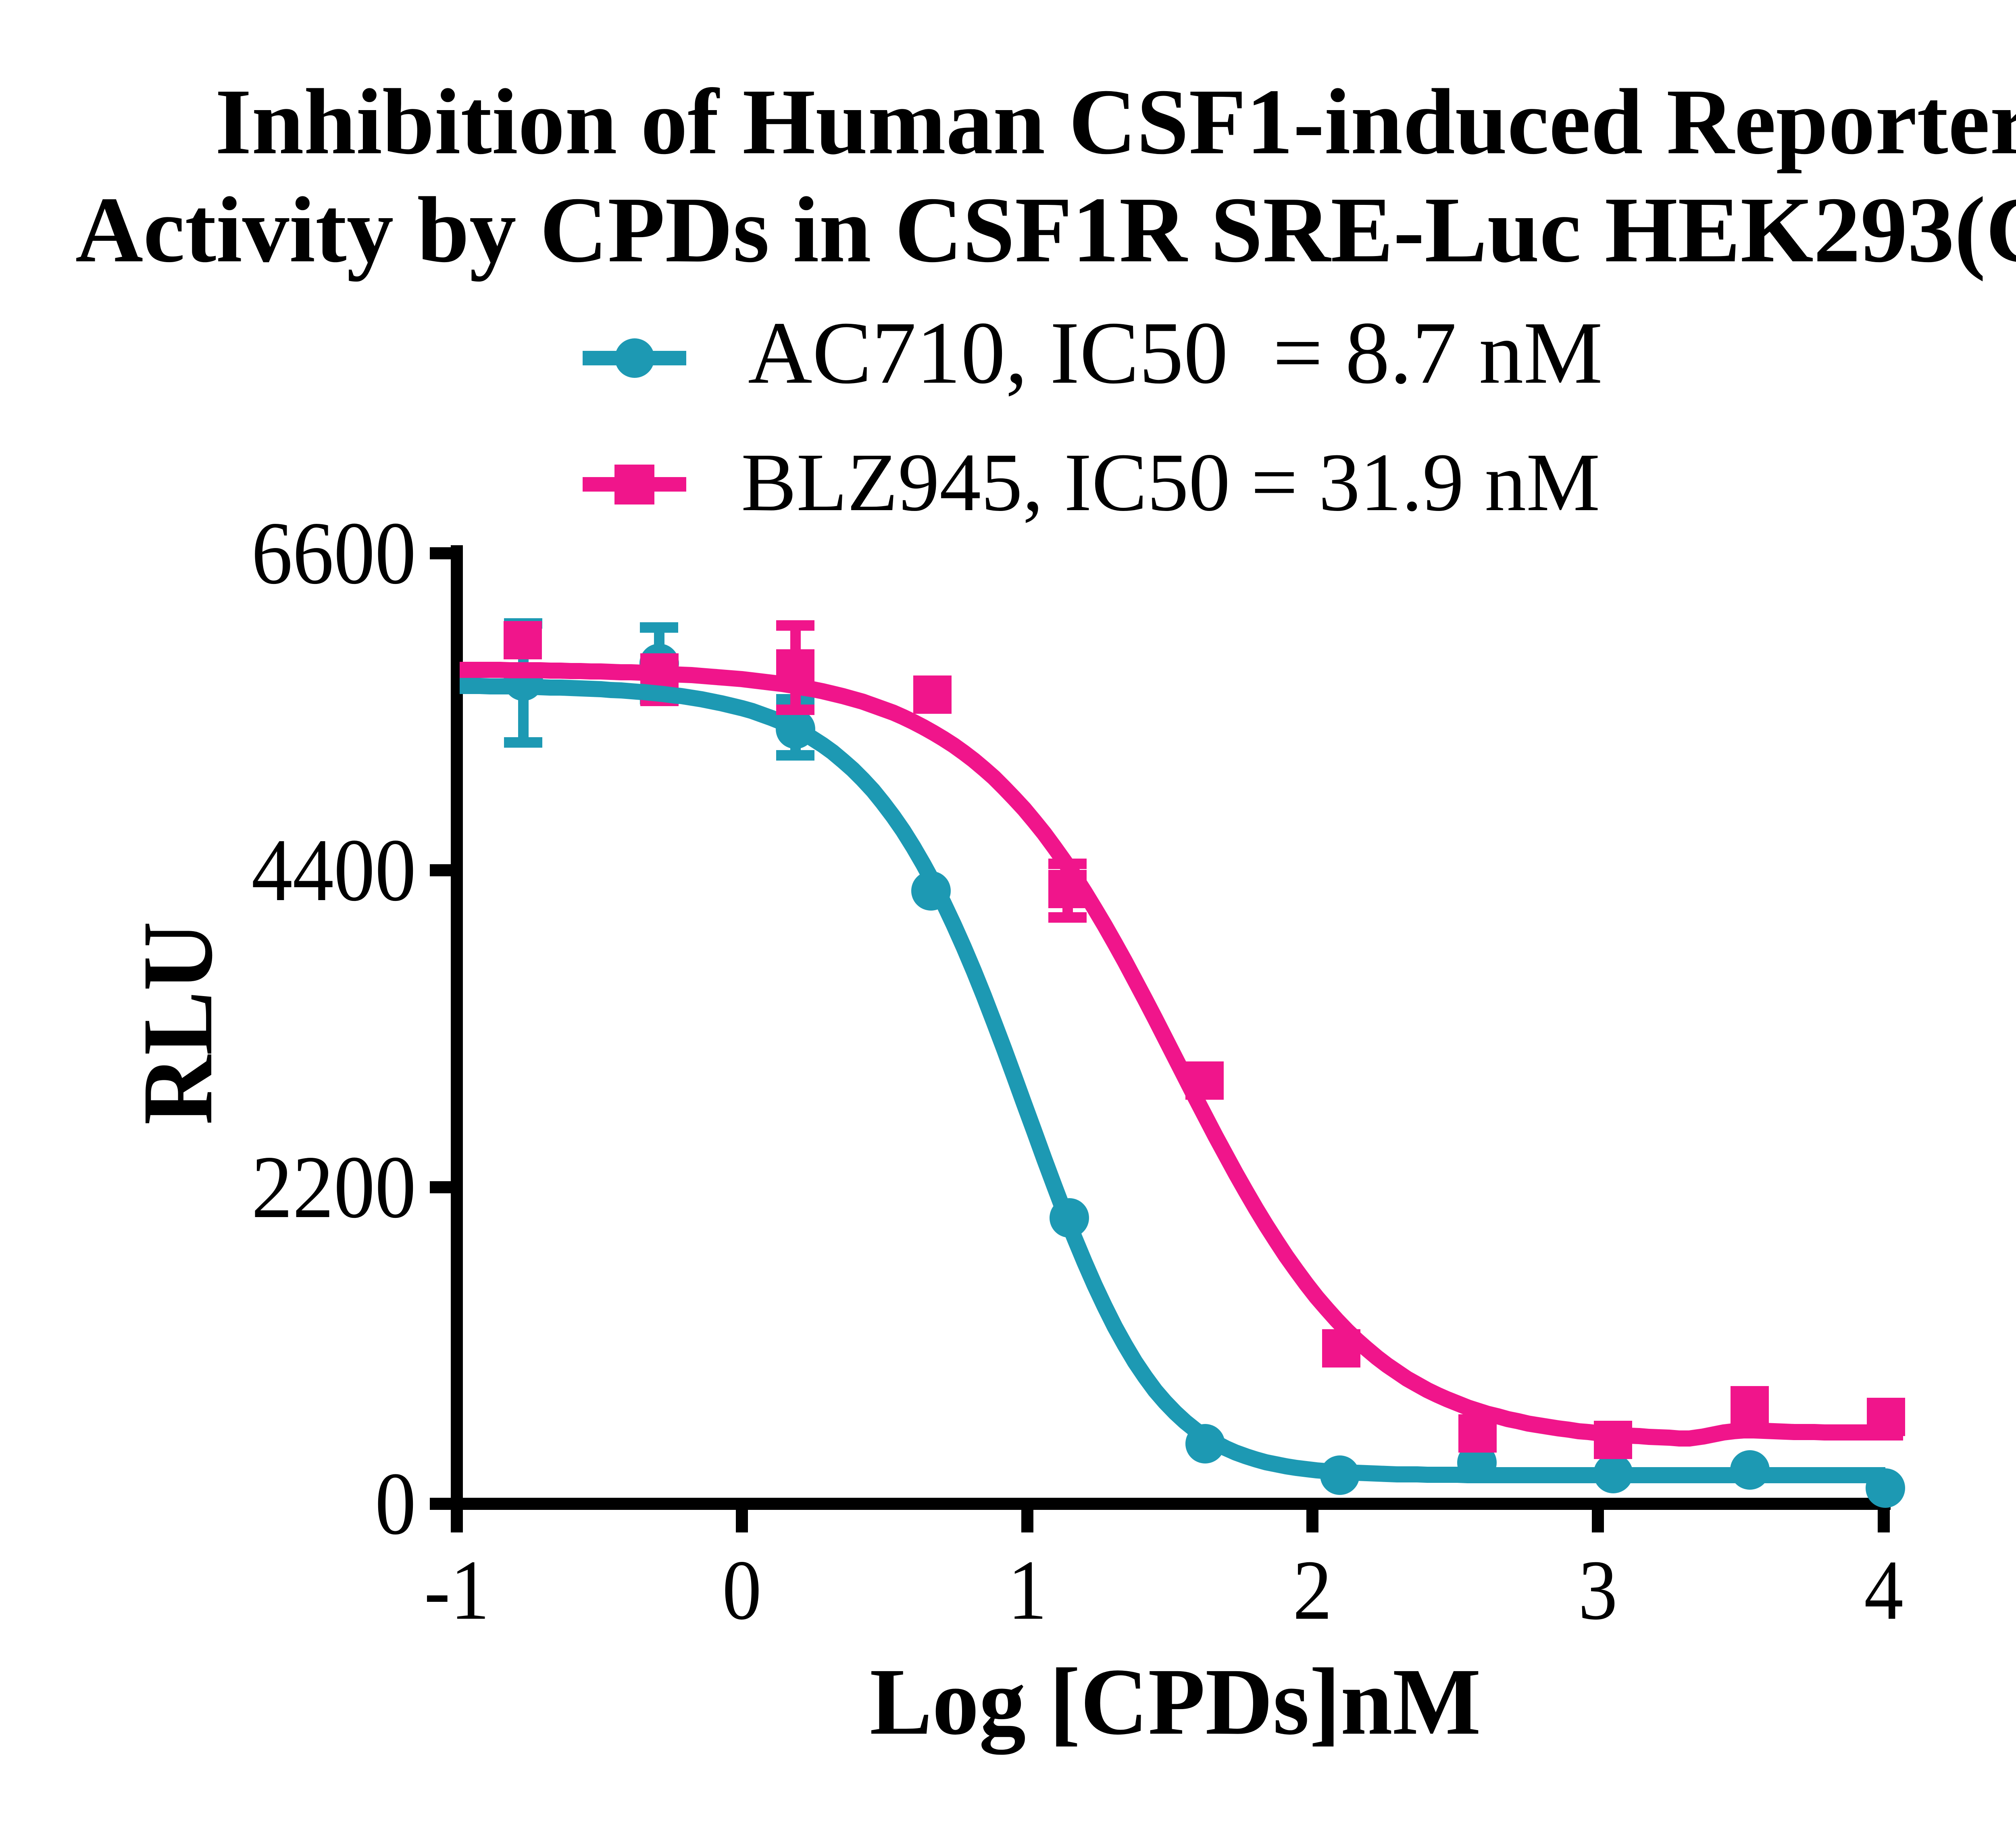 The width and height of the screenshot is (2016, 1822). Describe the element at coordinates (456, 1590) in the screenshot. I see `svg-text: -1` at that location.